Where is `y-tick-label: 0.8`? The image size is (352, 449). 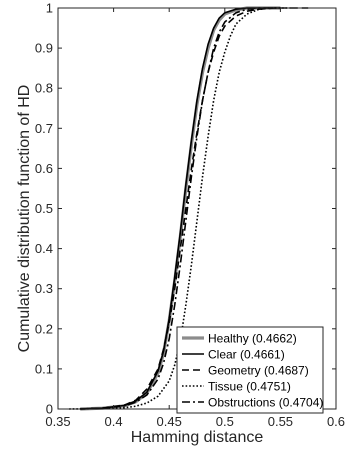 y-tick-label: 0.8 is located at coordinates (44, 88).